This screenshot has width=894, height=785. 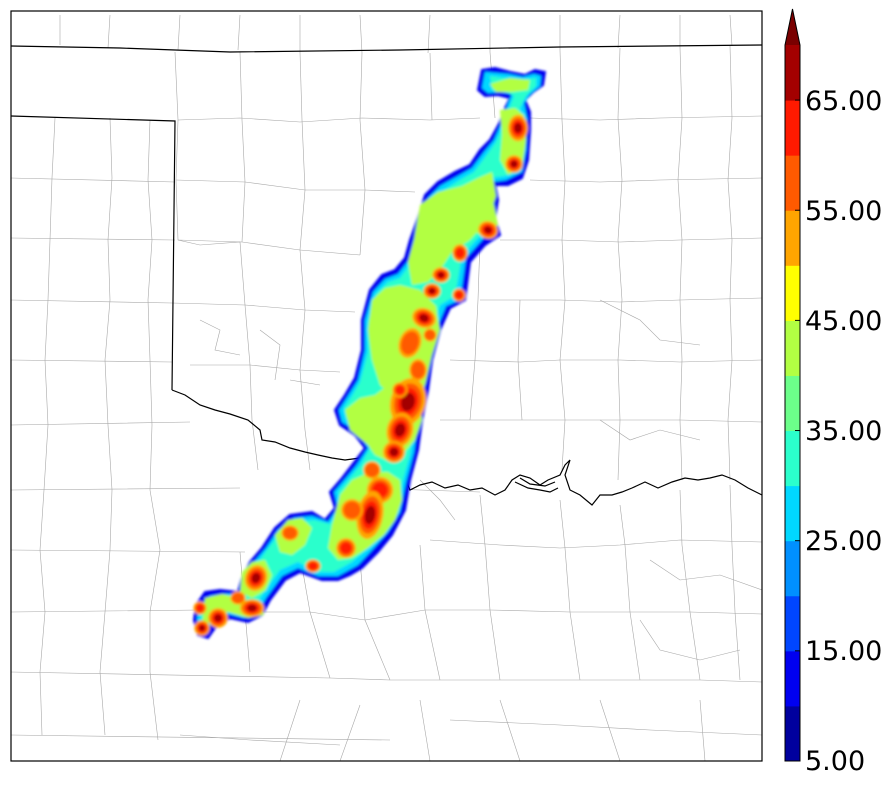 I want to click on colorbar-label-5: 5.00, so click(x=835, y=761).